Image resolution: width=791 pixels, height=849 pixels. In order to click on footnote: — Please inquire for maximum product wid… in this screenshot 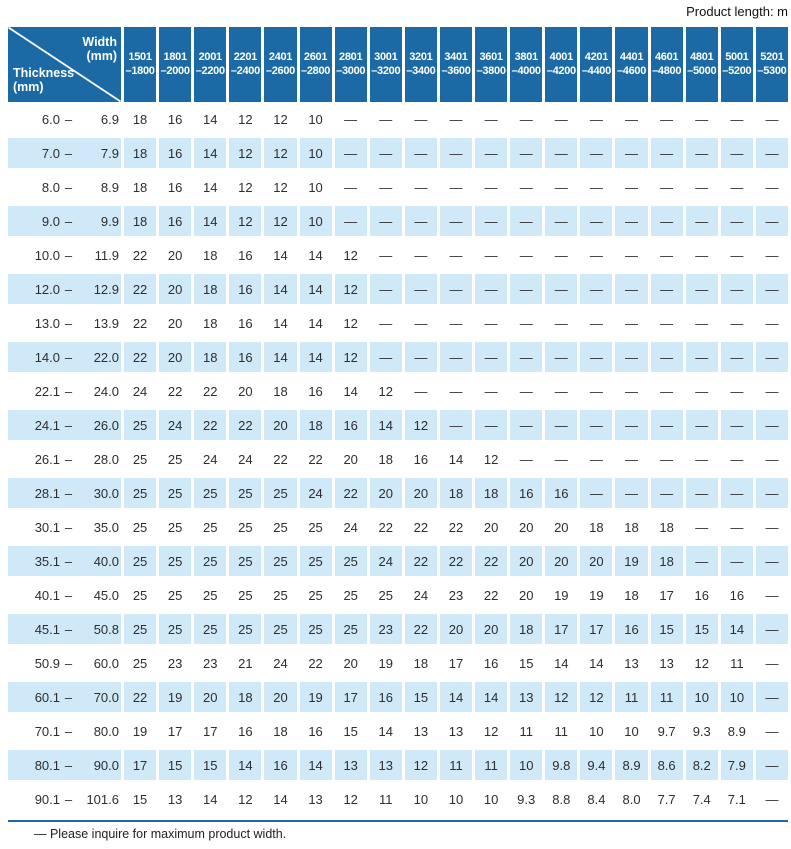, I will do `click(160, 834)`.